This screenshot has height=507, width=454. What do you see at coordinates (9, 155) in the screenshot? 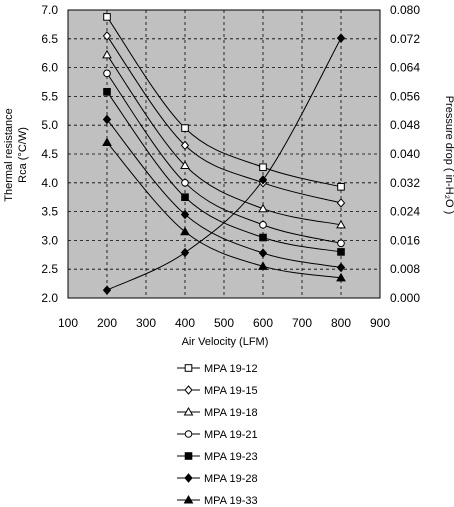
I see `y-left-axis-label-line1: Thermal resistance` at bounding box center [9, 155].